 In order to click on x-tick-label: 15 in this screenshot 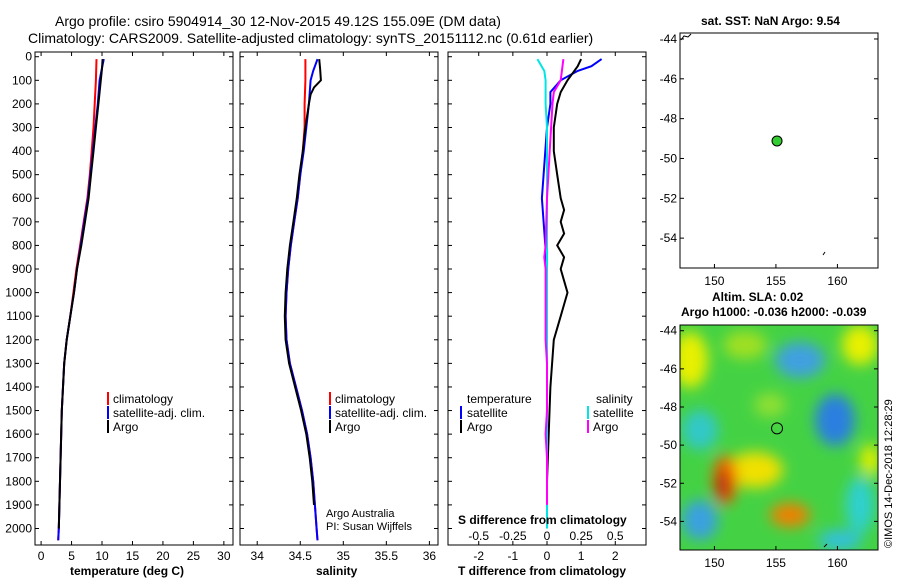, I will do `click(133, 556)`.